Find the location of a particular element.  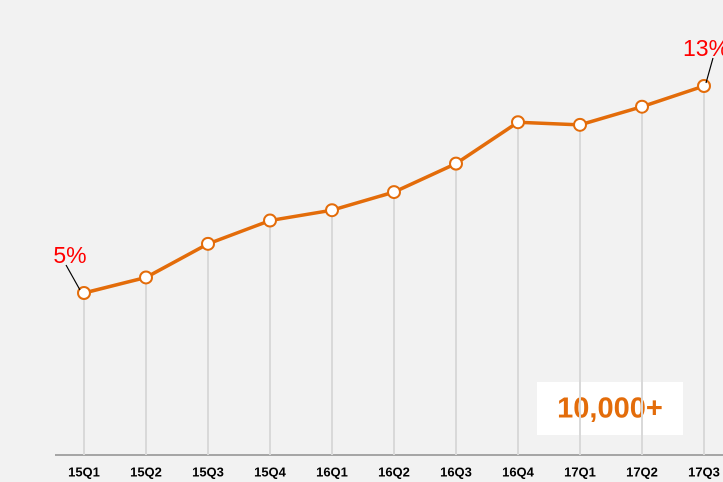

value-label: 13% is located at coordinates (703, 48).